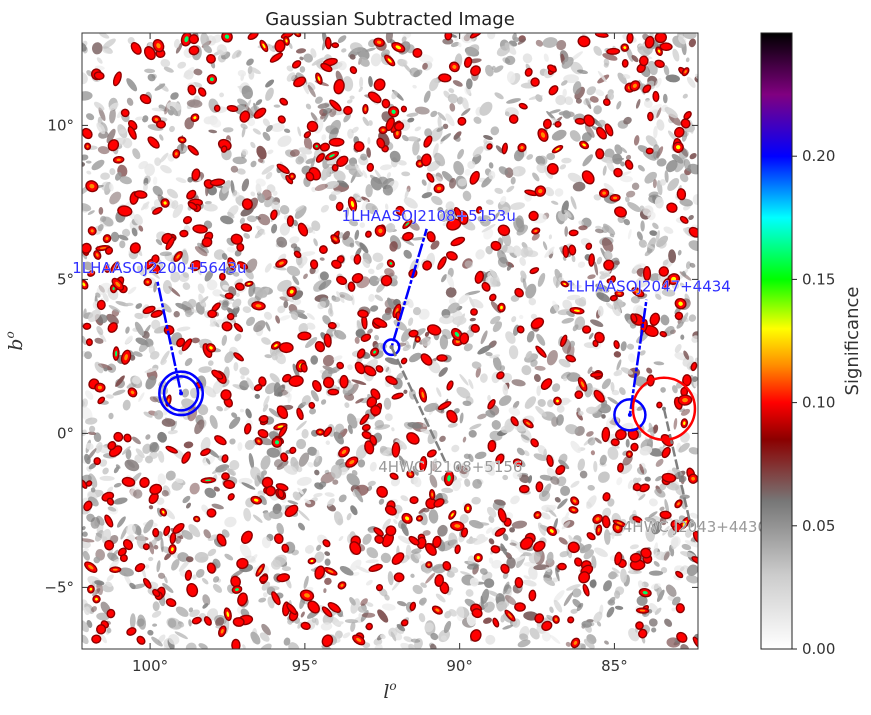  What do you see at coordinates (150, 666) in the screenshot?
I see `x-tick-label: 100°` at bounding box center [150, 666].